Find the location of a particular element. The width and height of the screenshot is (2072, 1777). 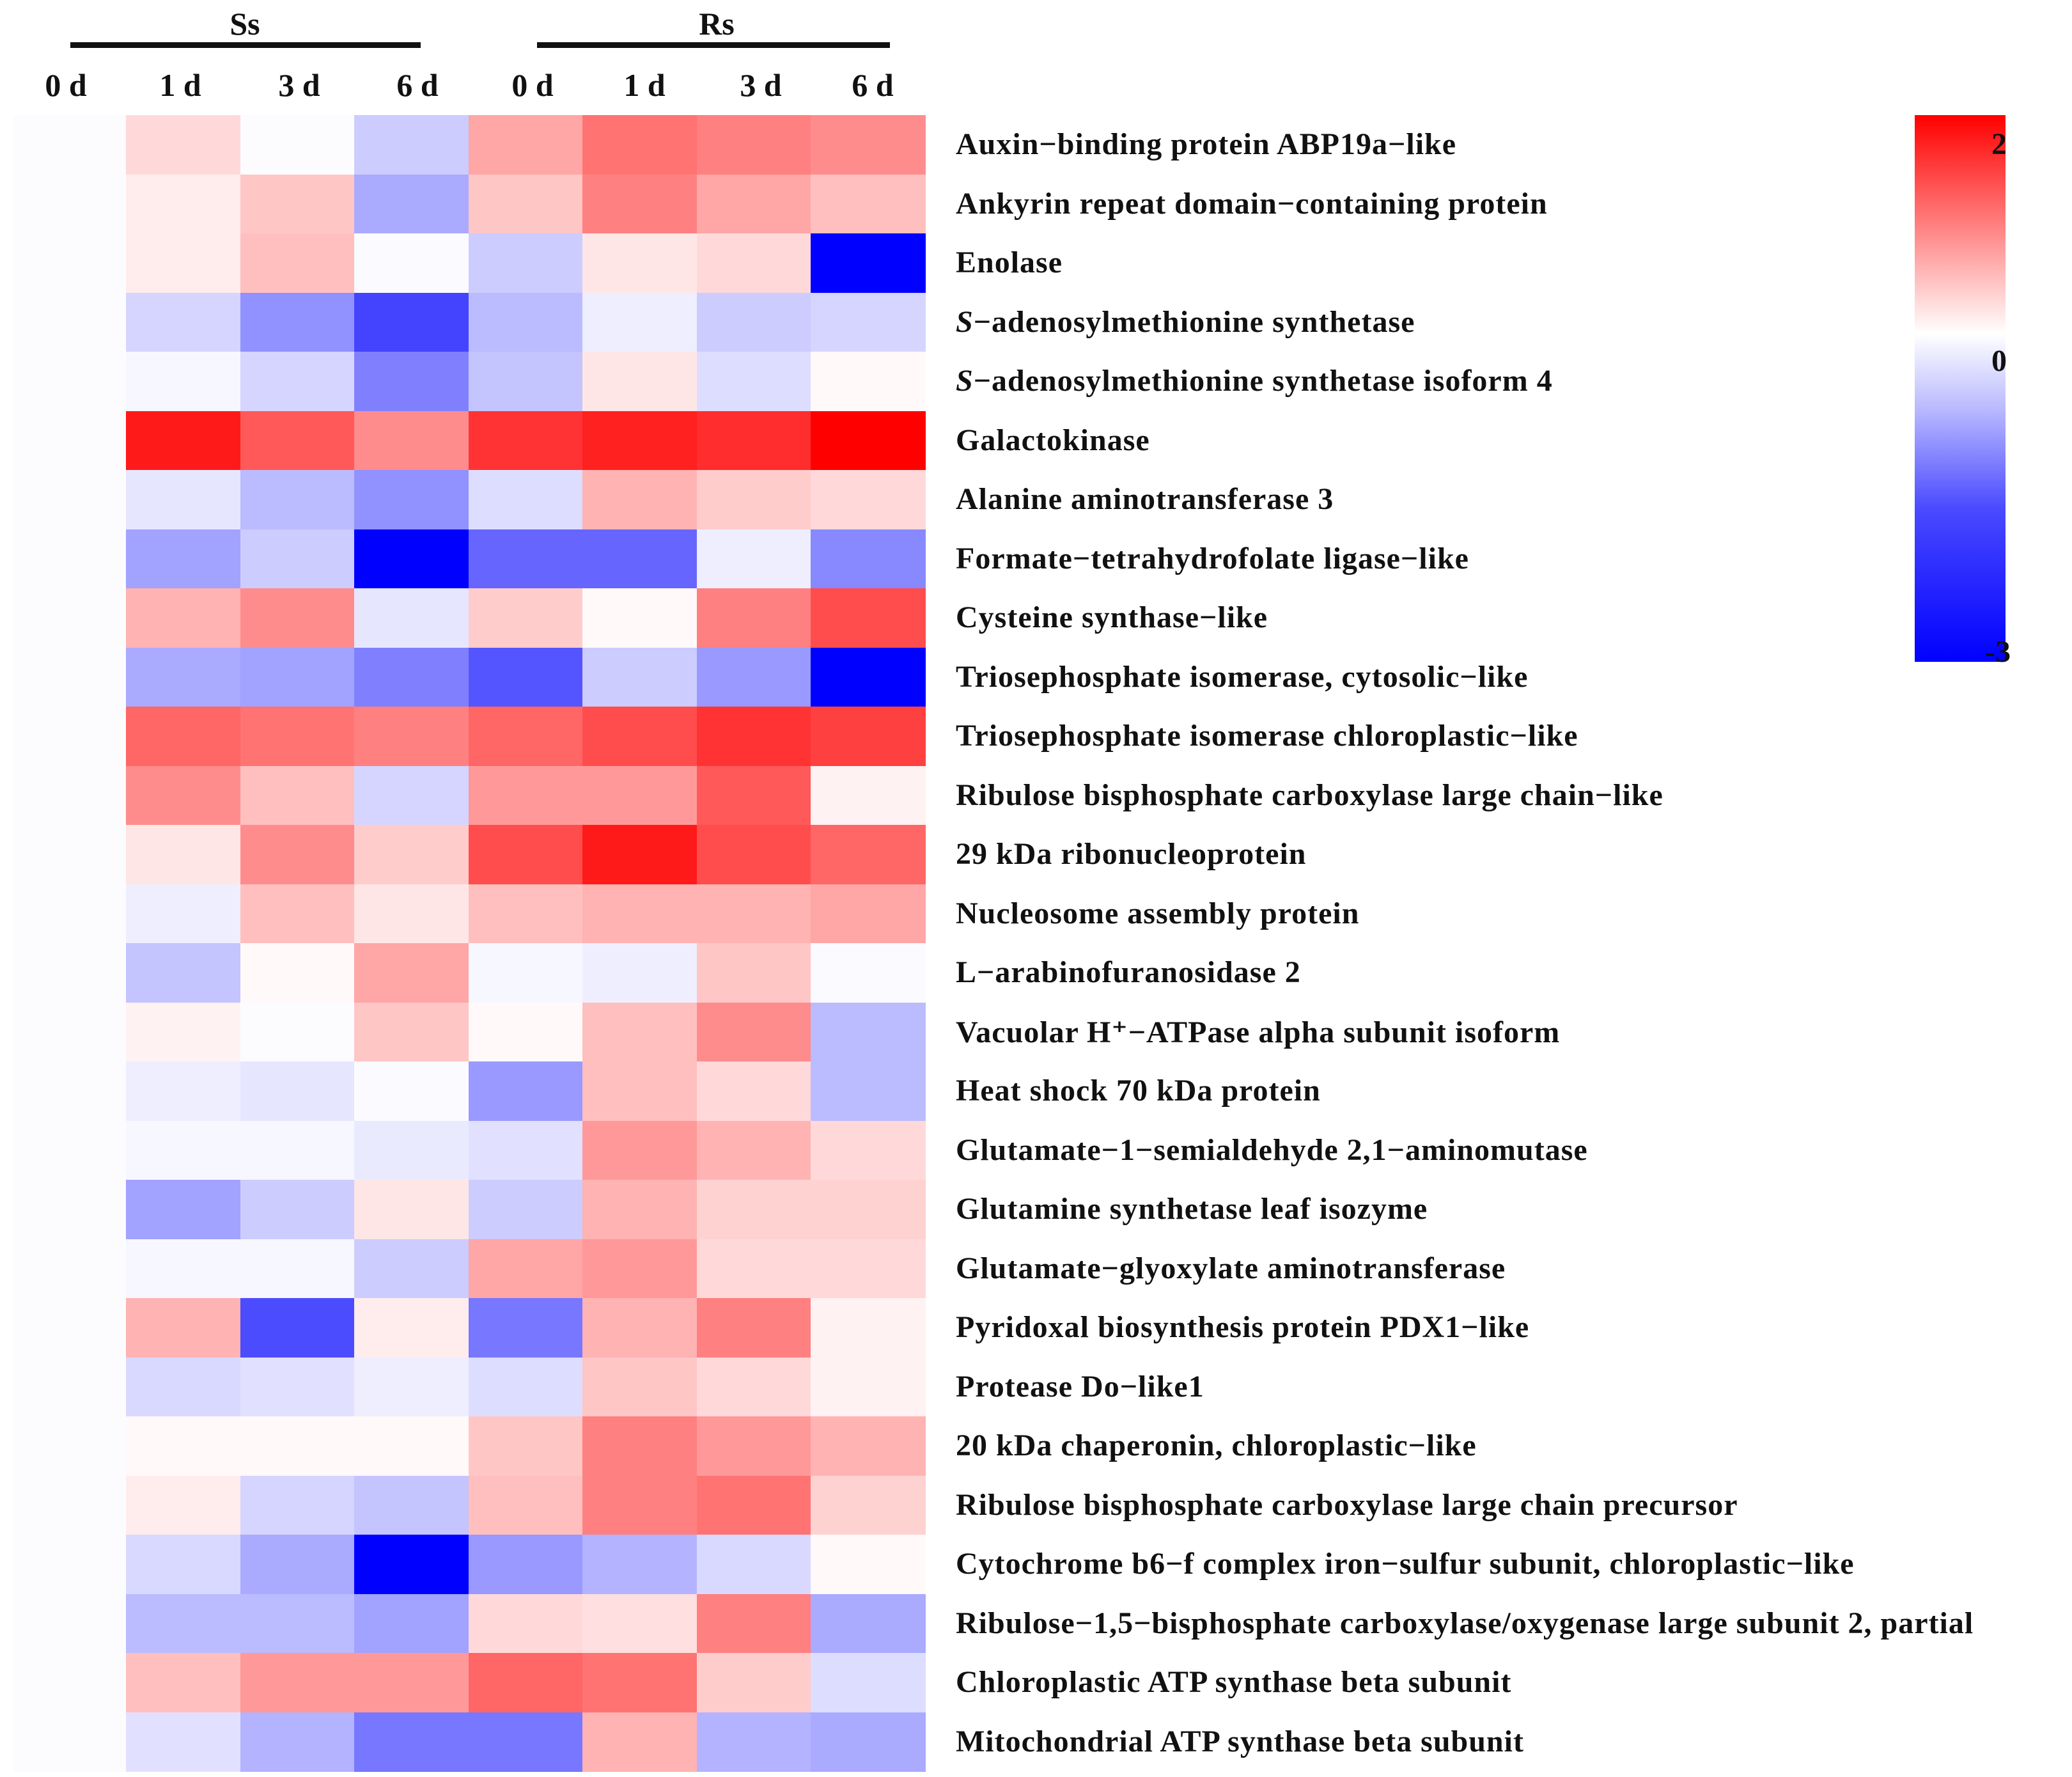

colorbar is located at coordinates (1960, 388).